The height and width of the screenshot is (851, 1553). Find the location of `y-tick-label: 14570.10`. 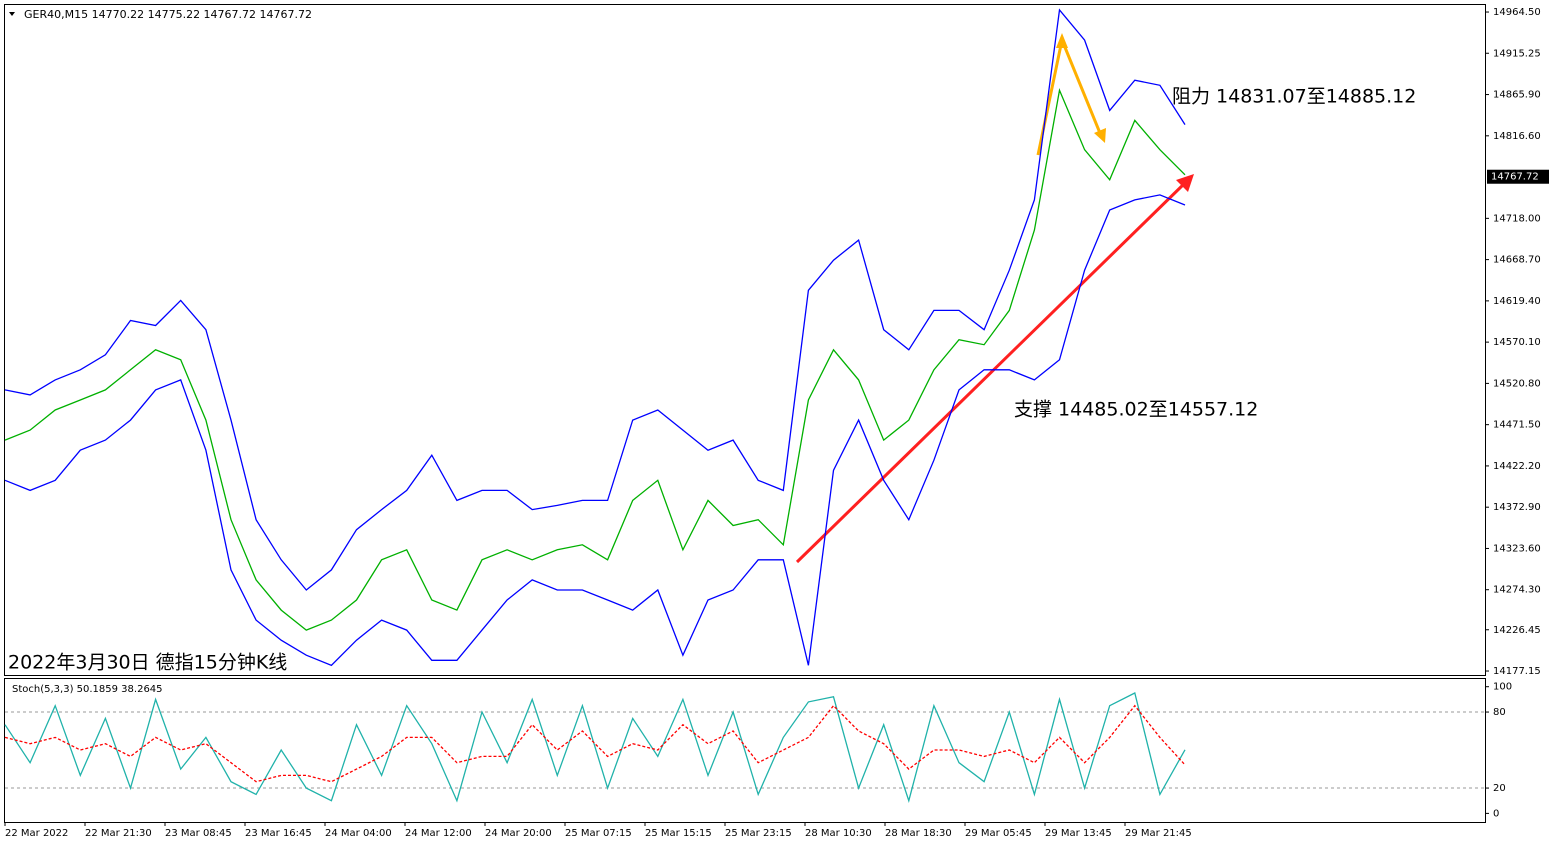

y-tick-label: 14570.10 is located at coordinates (1517, 342).